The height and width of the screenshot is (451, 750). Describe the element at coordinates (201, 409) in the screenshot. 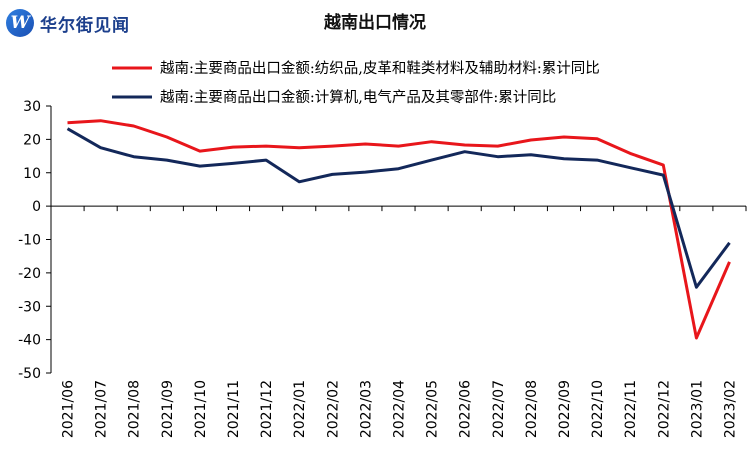

I see `x-tick-label: 2021/10` at that location.